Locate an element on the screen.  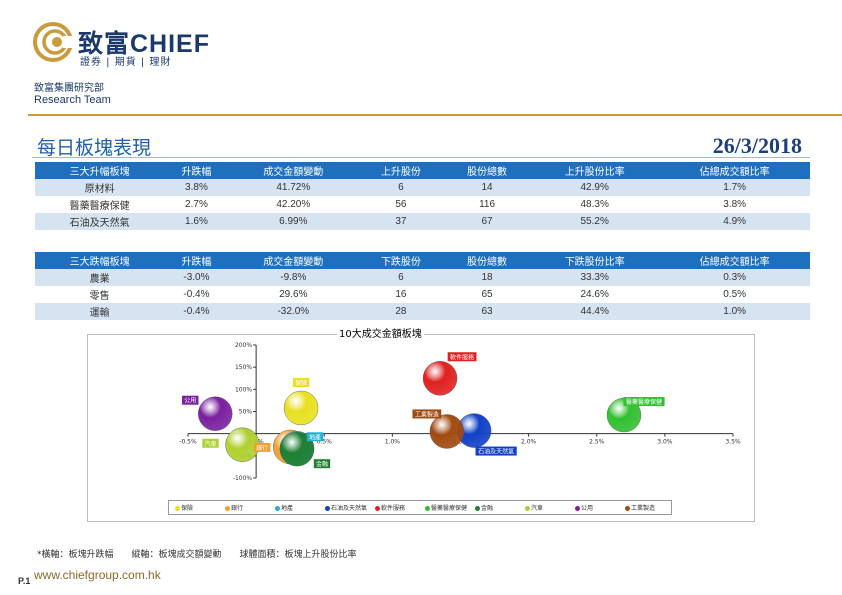
table-cell: -9.8% is located at coordinates (293, 277).